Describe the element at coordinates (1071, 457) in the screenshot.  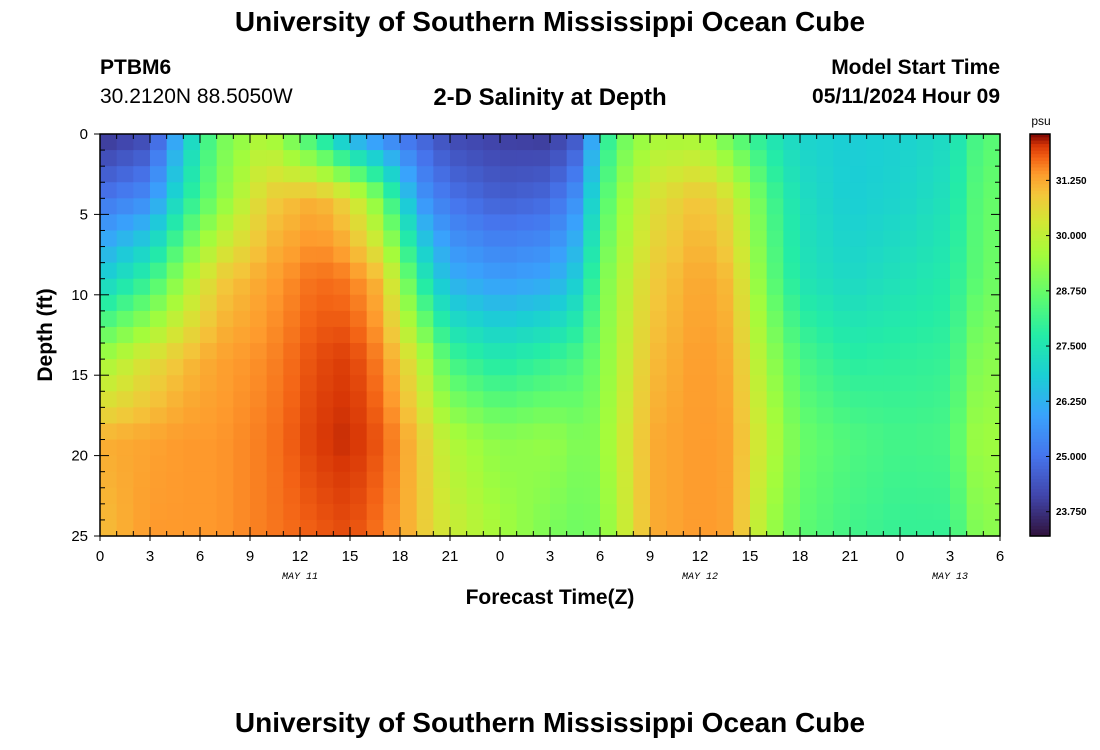
I see `colorbar-tick-label: 25.000` at that location.